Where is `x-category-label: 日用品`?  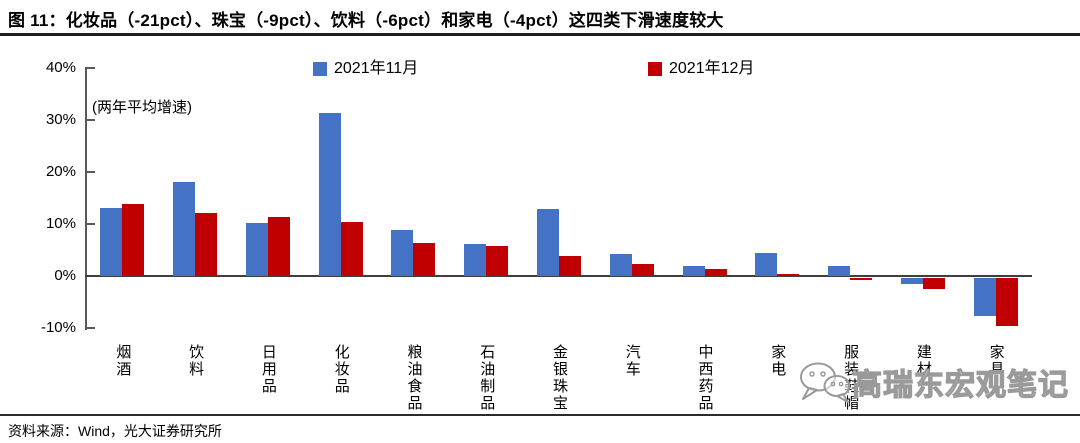
x-category-label: 日用品 is located at coordinates (268, 369).